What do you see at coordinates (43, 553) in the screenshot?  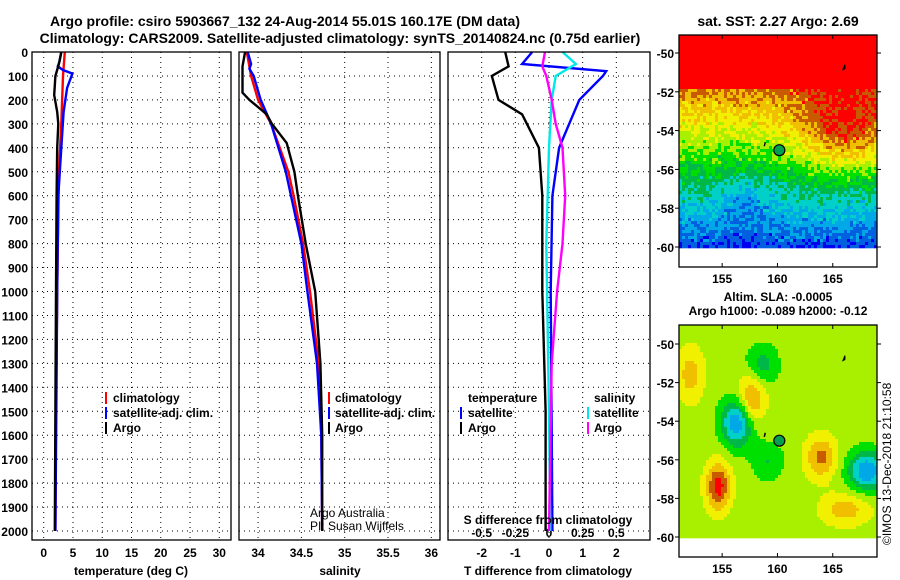 I see `x-tick-label: 0` at bounding box center [43, 553].